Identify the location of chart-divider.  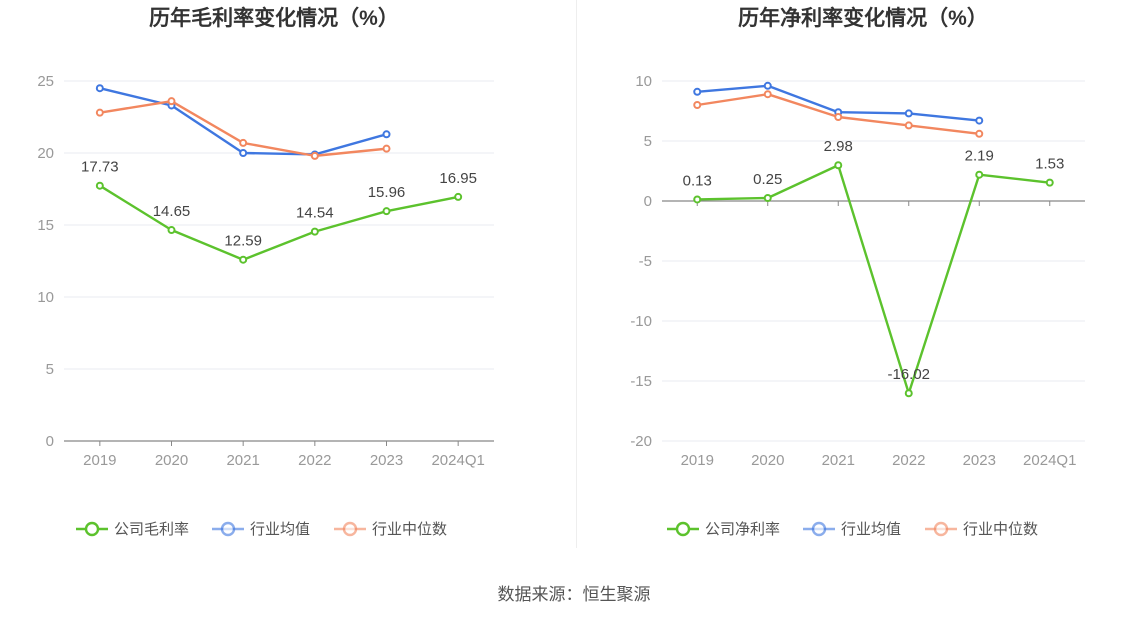
(576, 274).